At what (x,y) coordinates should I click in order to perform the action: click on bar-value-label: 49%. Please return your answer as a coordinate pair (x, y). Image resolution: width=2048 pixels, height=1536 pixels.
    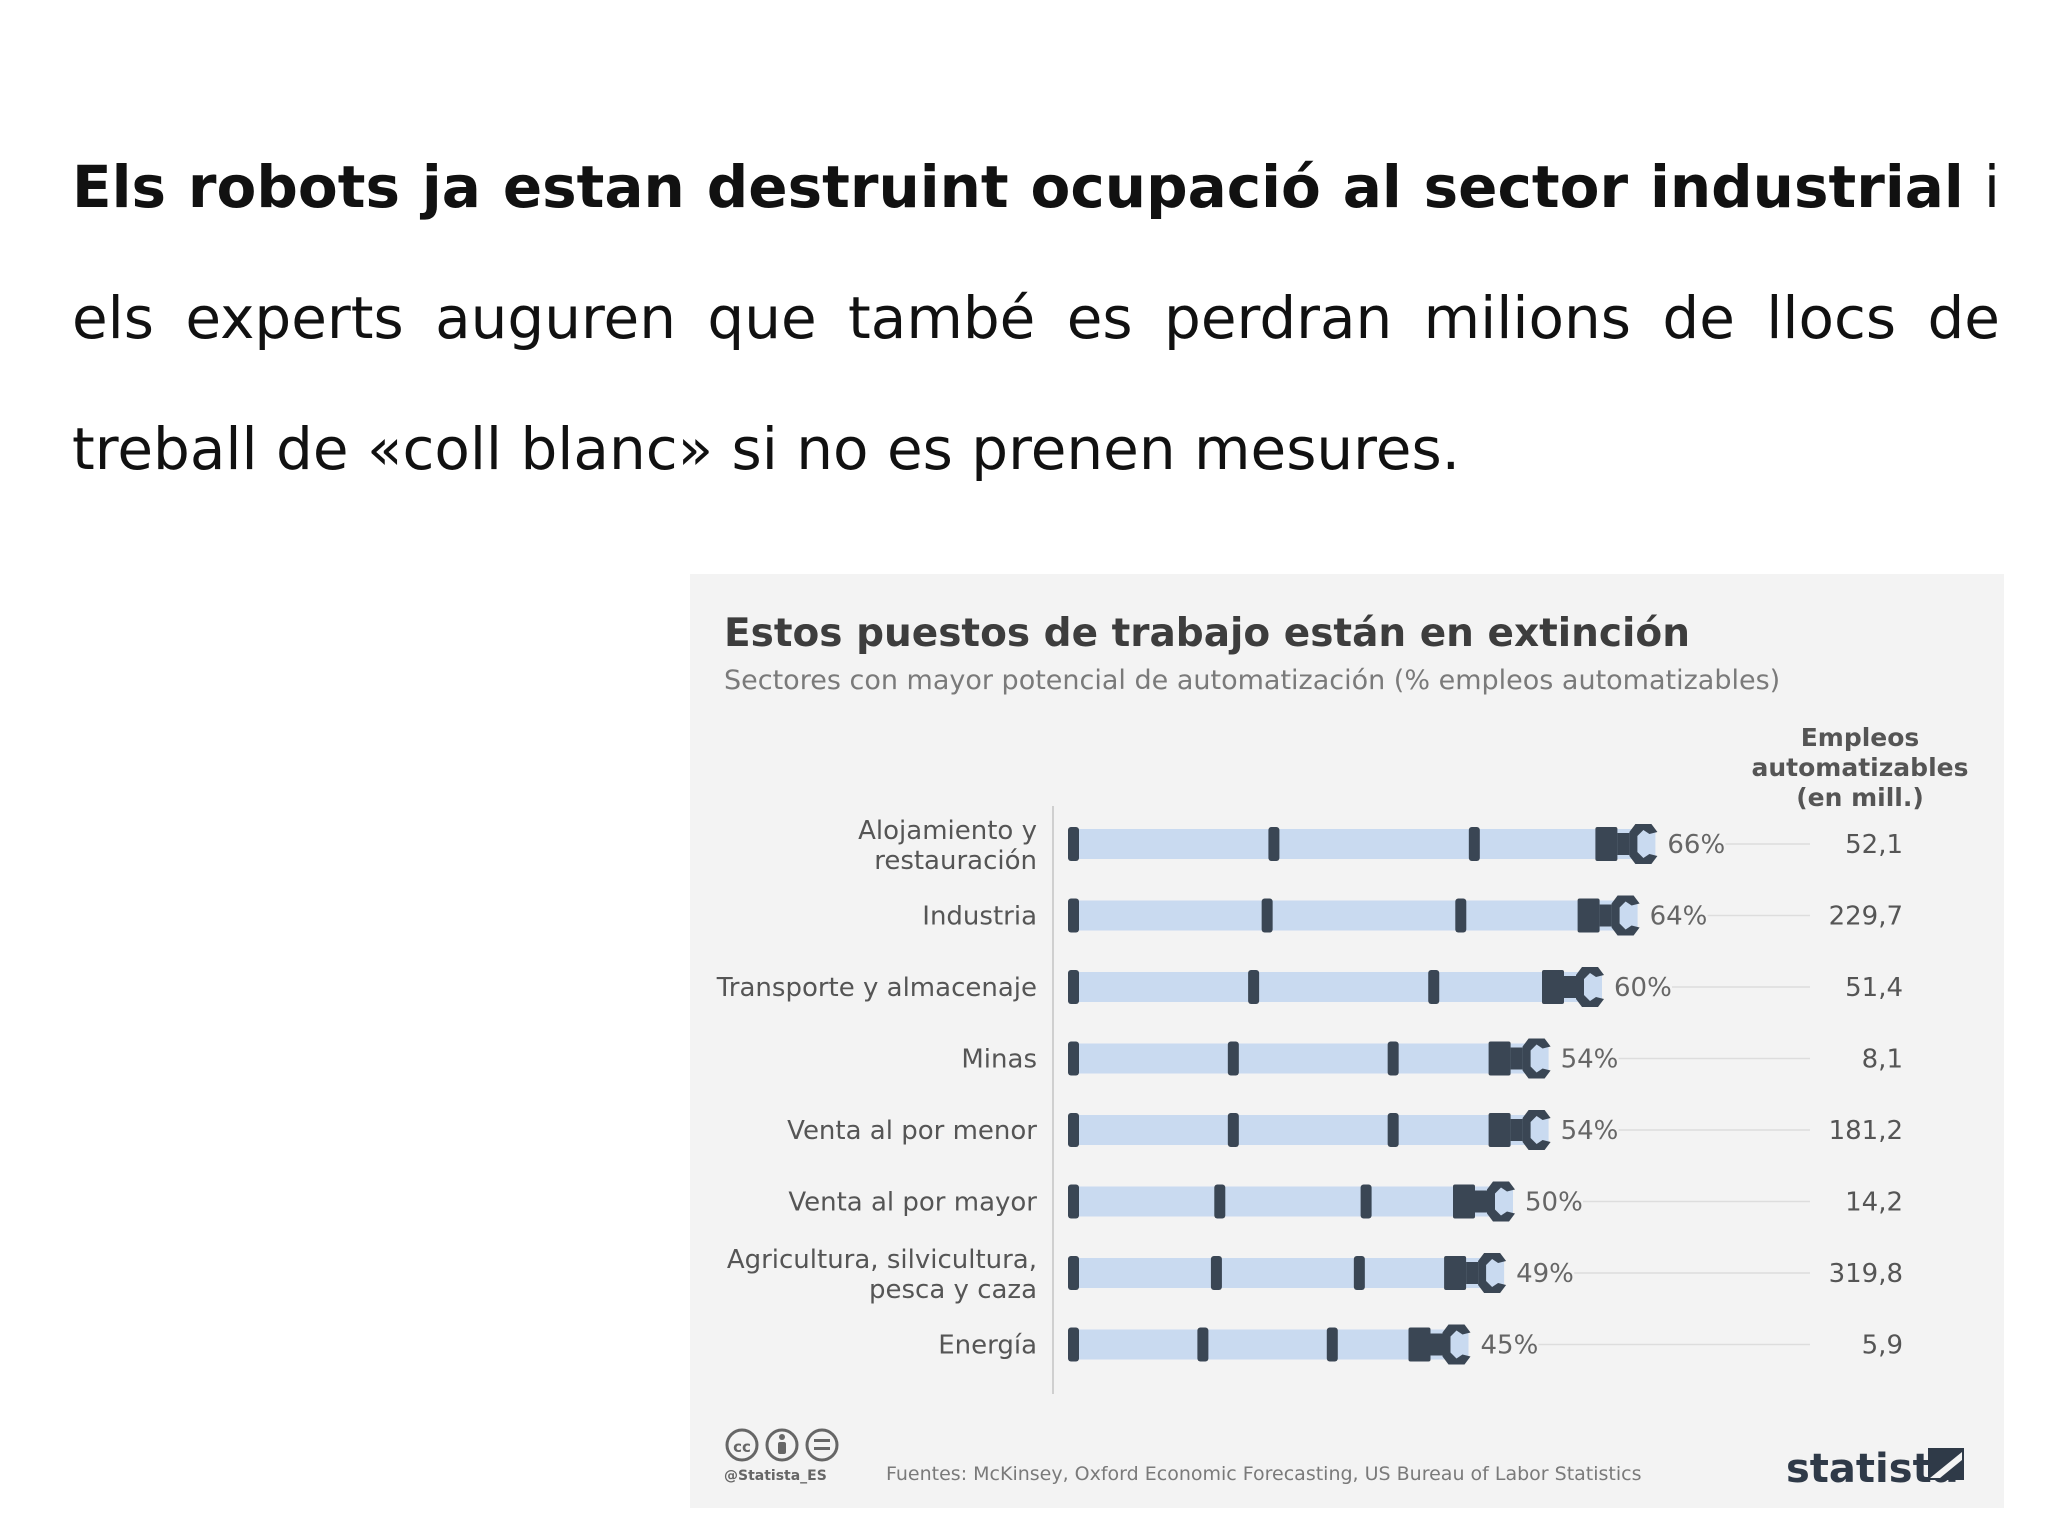
    Looking at the image, I should click on (1545, 1274).